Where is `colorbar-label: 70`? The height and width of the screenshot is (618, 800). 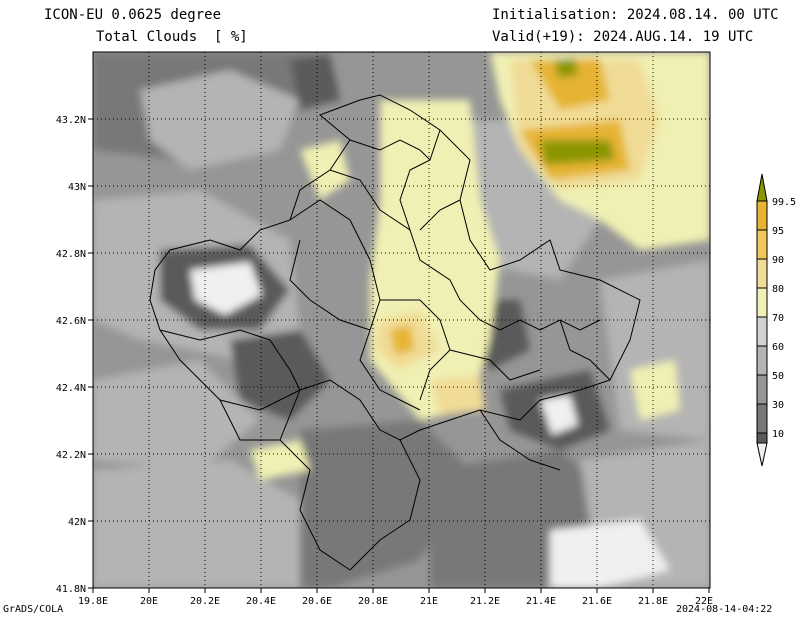 colorbar-label: 70 is located at coordinates (778, 318).